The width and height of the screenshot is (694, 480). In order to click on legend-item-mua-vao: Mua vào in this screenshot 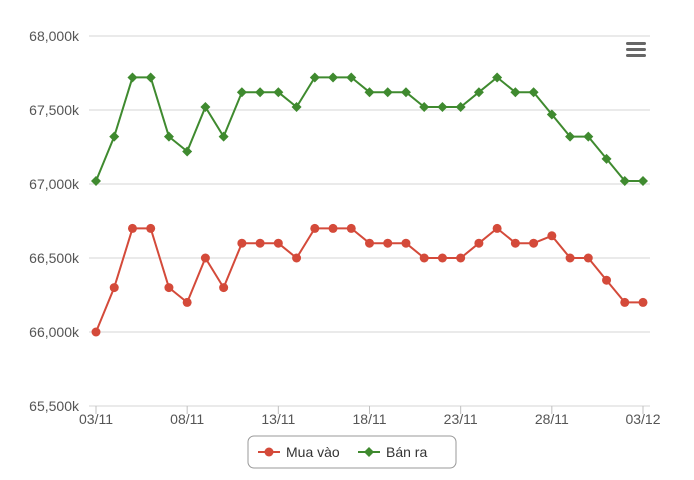, I will do `click(299, 452)`.